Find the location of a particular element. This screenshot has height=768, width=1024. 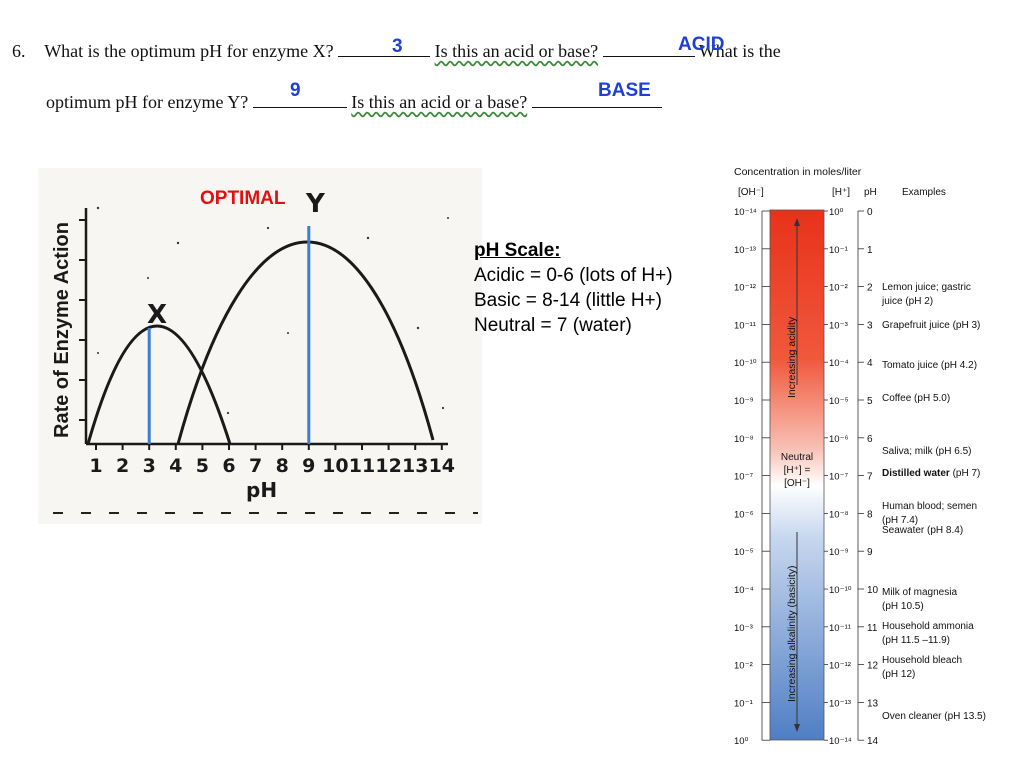

x-tick-label: 3 is located at coordinates (149, 466).